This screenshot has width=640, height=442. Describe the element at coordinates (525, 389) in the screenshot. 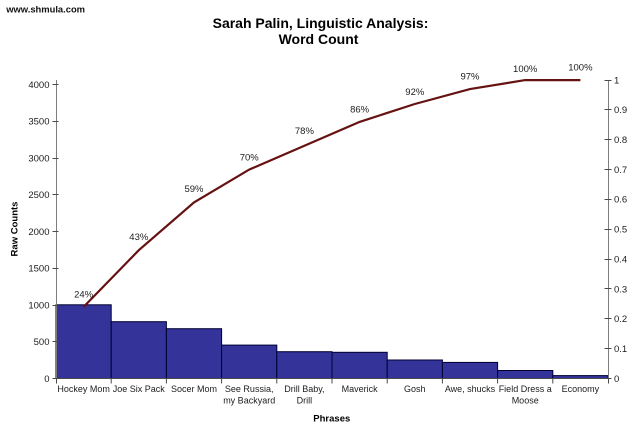

I see `svg-text: Field Dress a` at that location.